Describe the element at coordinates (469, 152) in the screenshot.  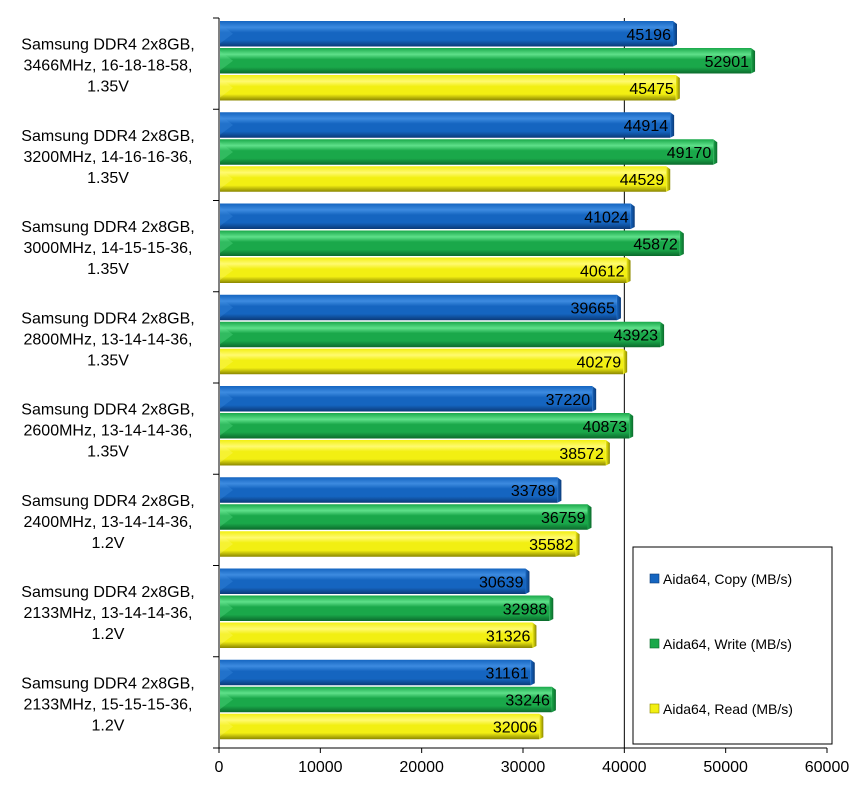
I see `bar-write: 49170` at that location.